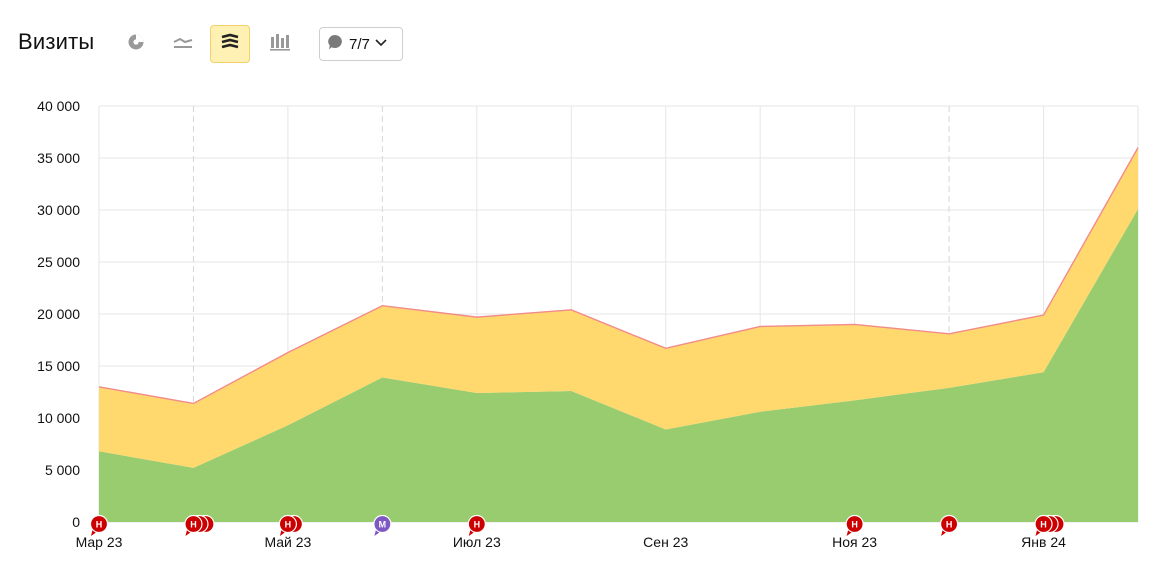 The image size is (1170, 580). Describe the element at coordinates (56, 41) in the screenshot. I see `chart-title: Визиты` at that location.